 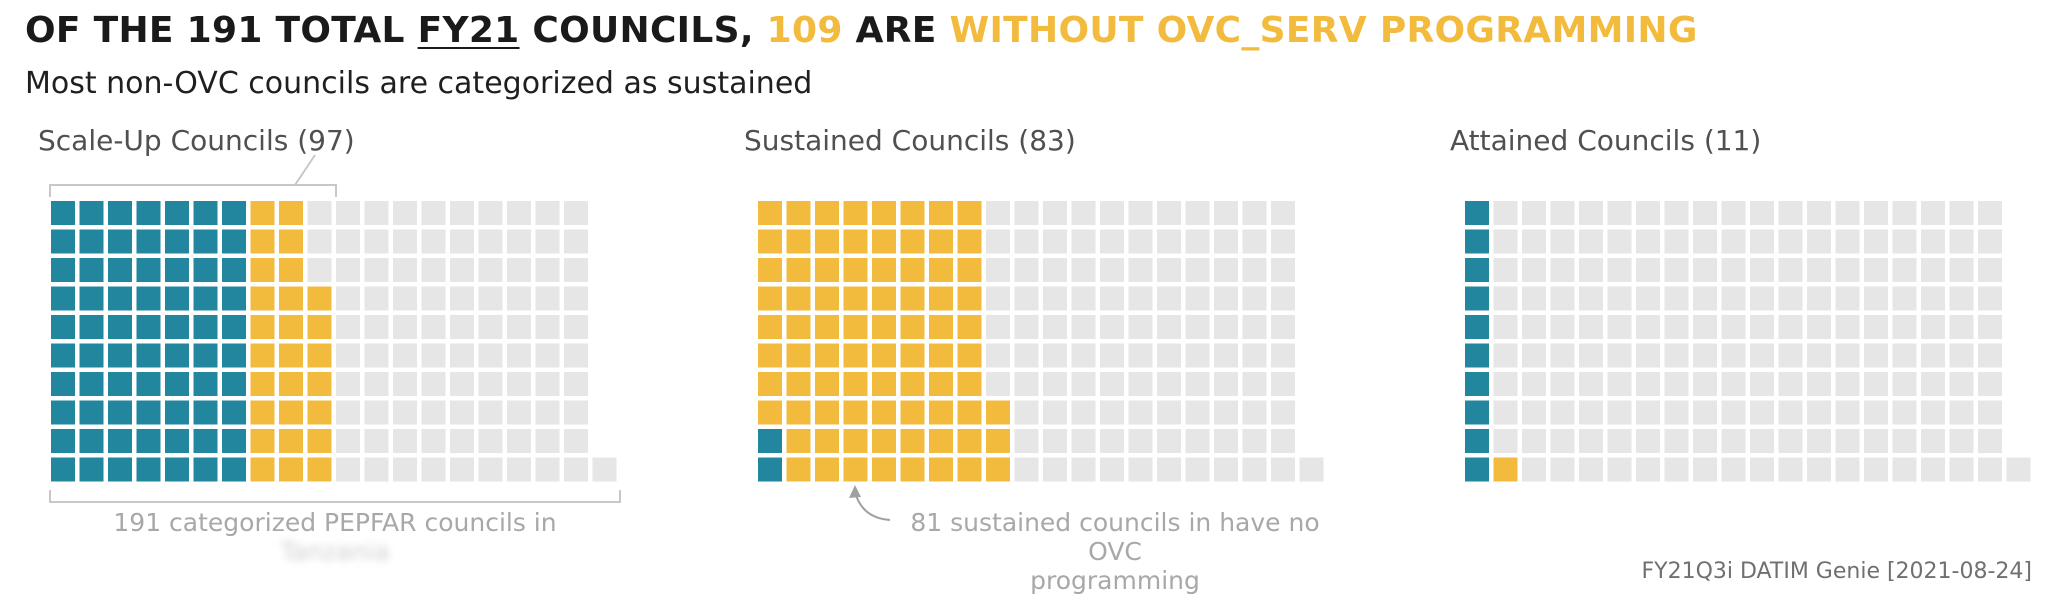 I want to click on panel-title-sustained: Sustained Councils (83), so click(x=910, y=140).